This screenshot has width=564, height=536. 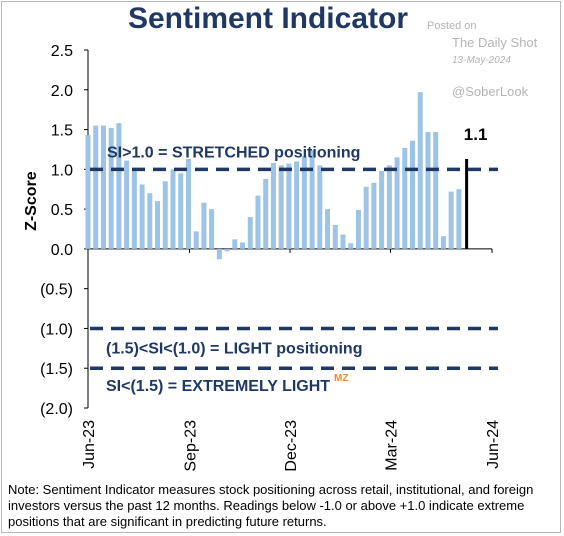 What do you see at coordinates (490, 91) in the screenshot?
I see `watermark-handle: @SoberLook` at bounding box center [490, 91].